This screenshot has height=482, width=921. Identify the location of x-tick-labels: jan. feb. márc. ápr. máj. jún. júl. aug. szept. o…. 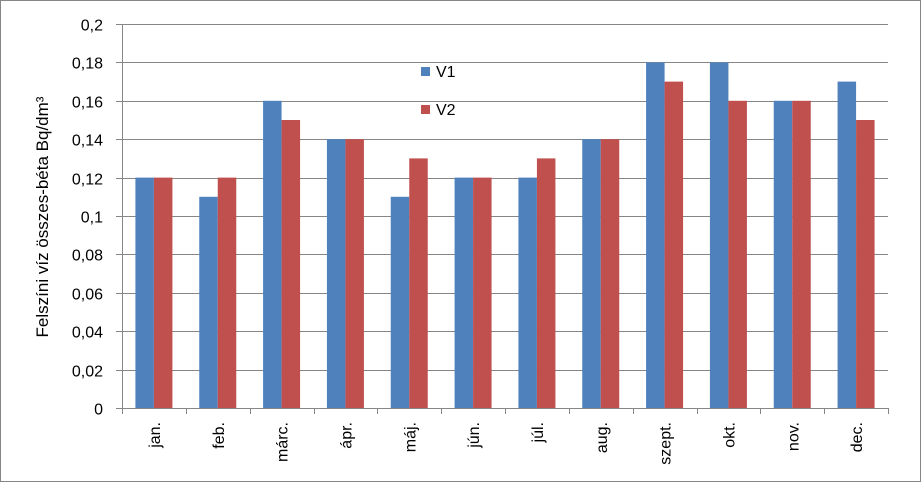
(506, 443).